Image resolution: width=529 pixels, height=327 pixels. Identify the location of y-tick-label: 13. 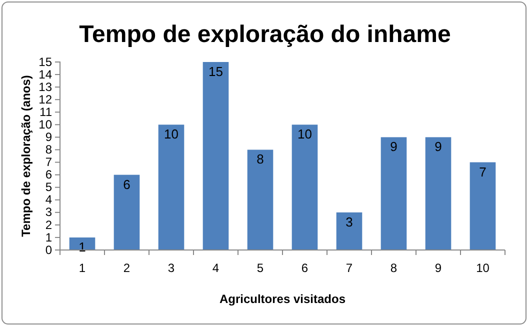
(45, 87).